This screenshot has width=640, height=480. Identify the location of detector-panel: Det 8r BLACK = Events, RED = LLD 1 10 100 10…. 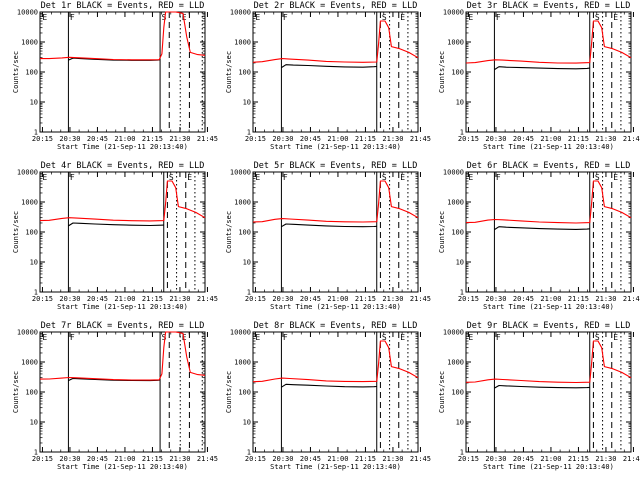
(328, 396).